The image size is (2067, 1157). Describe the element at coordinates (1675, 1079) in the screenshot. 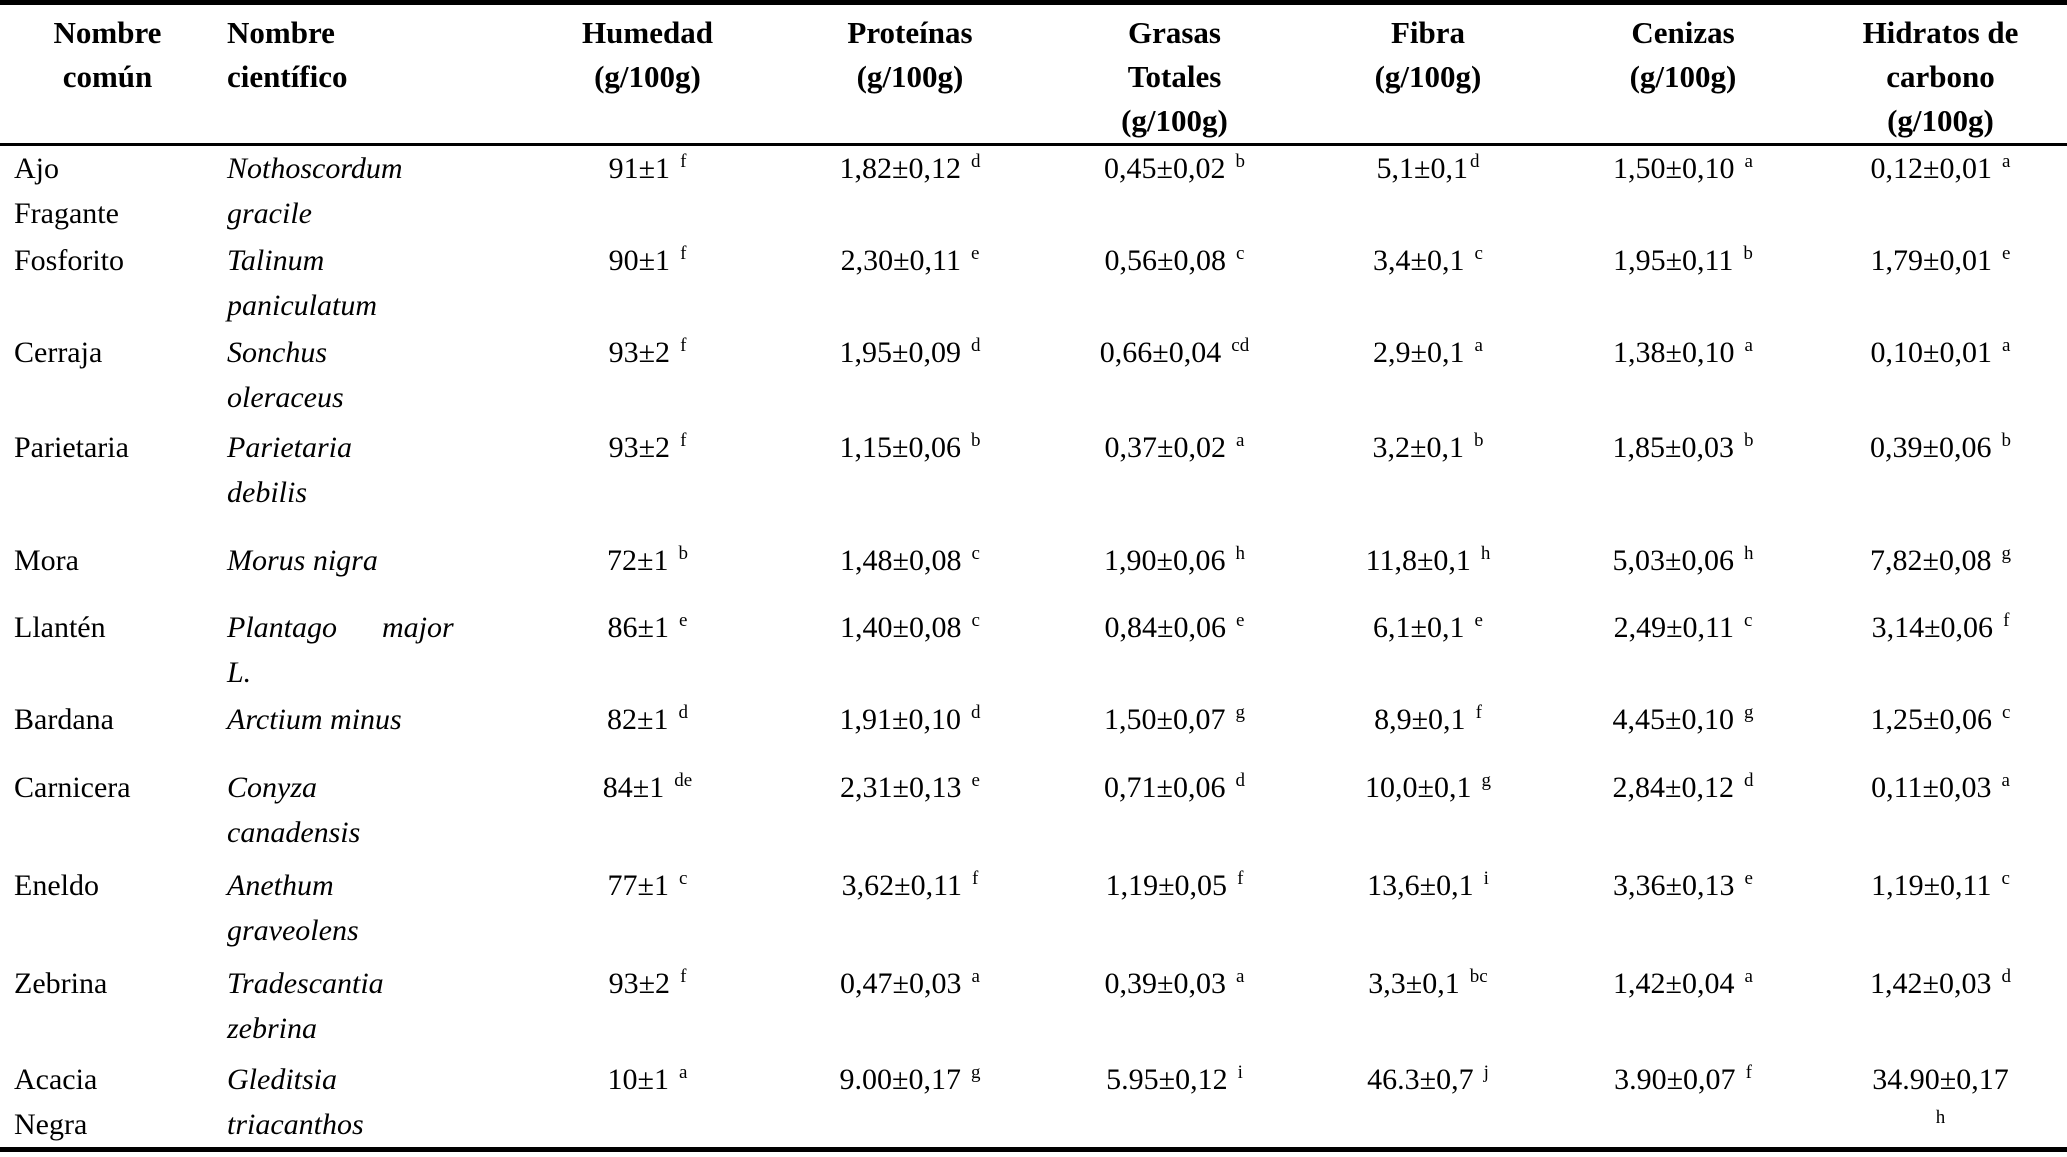

I see `value-text: 3.90±0,07` at that location.